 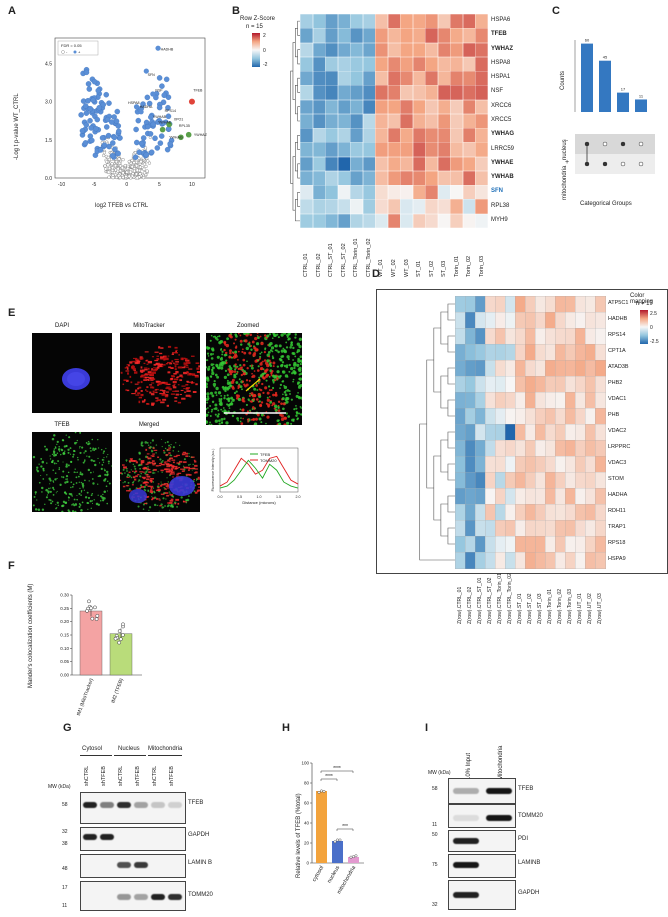 I want to click on blot-i-protein-label: PDI, so click(x=523, y=839).